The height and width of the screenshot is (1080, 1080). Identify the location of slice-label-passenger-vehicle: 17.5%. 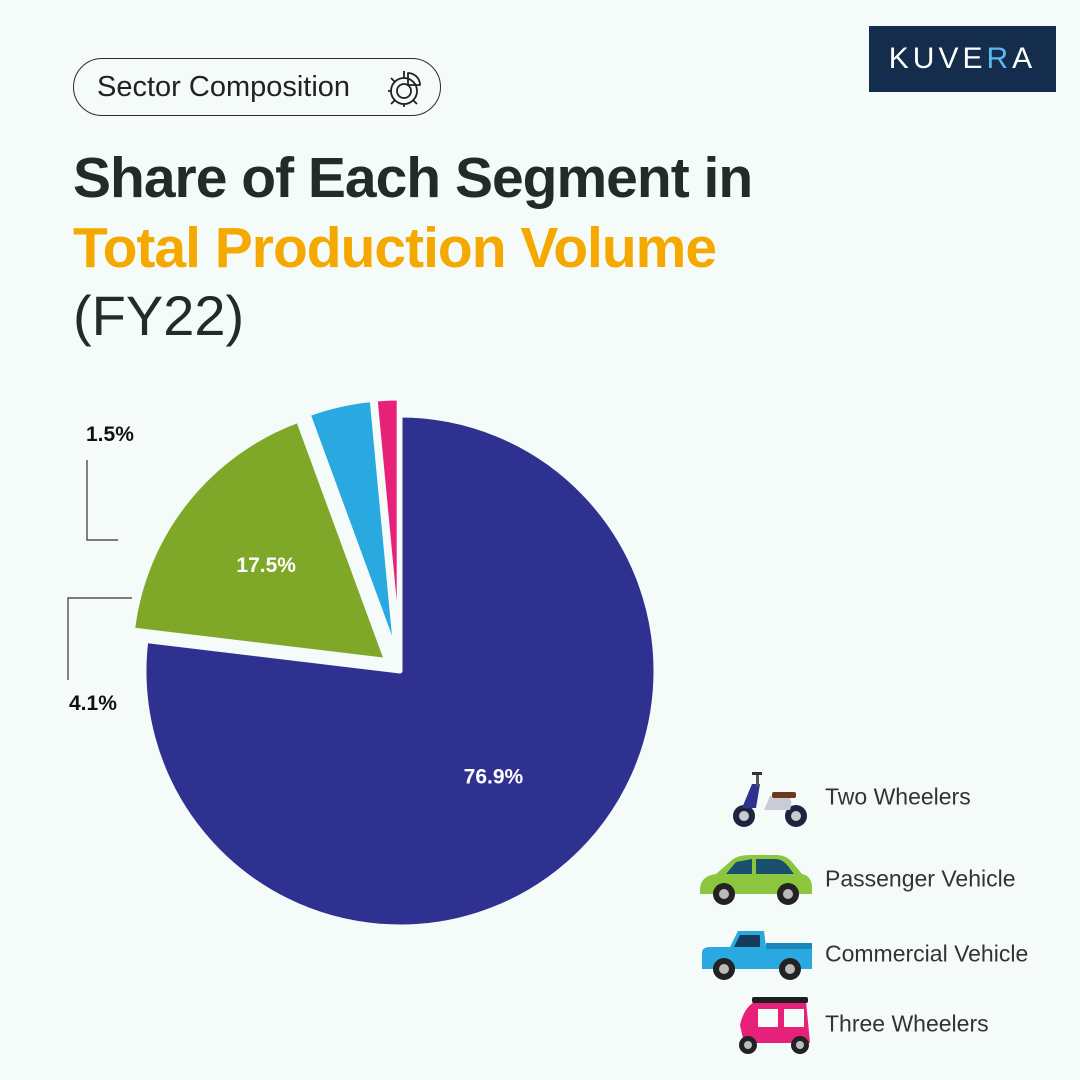
(266, 565).